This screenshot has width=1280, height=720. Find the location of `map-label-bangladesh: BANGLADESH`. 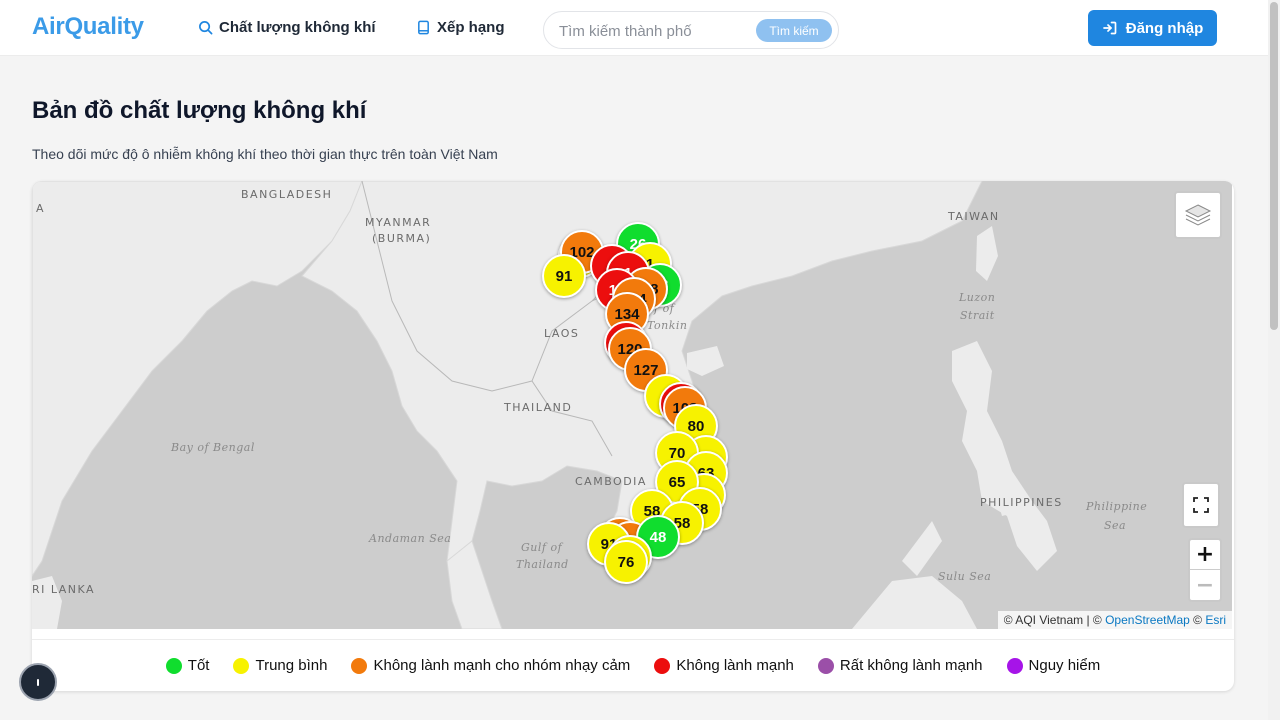

map-label-bangladesh: BANGLADESH is located at coordinates (287, 194).